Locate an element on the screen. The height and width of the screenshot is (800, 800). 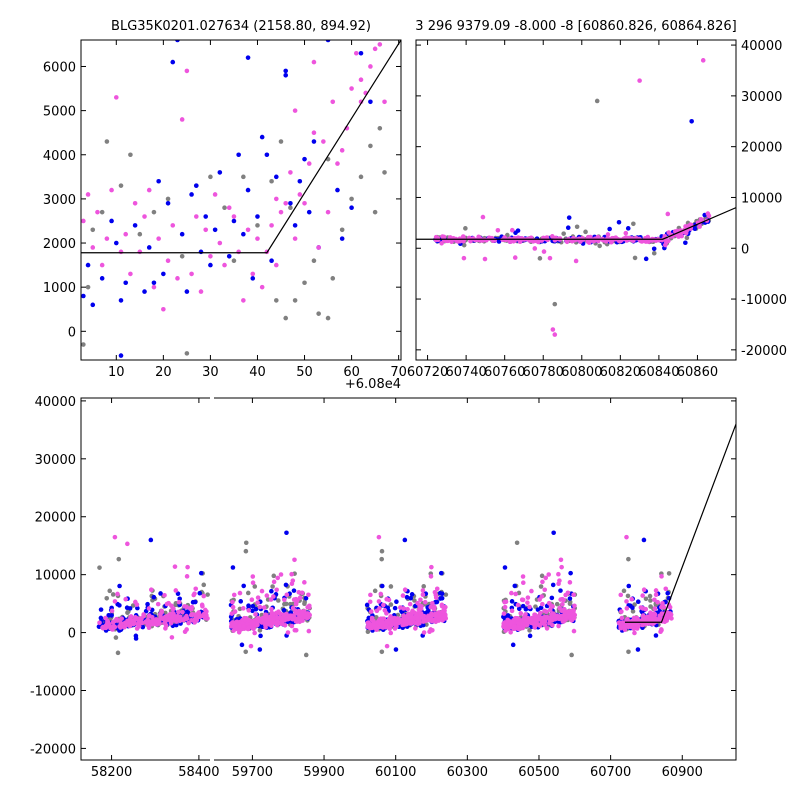
x-tick-label: 60800 is located at coordinates (581, 372).